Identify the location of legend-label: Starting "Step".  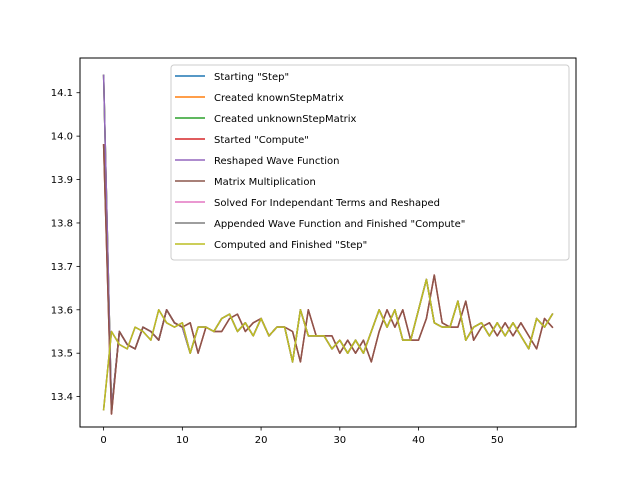
(251, 77).